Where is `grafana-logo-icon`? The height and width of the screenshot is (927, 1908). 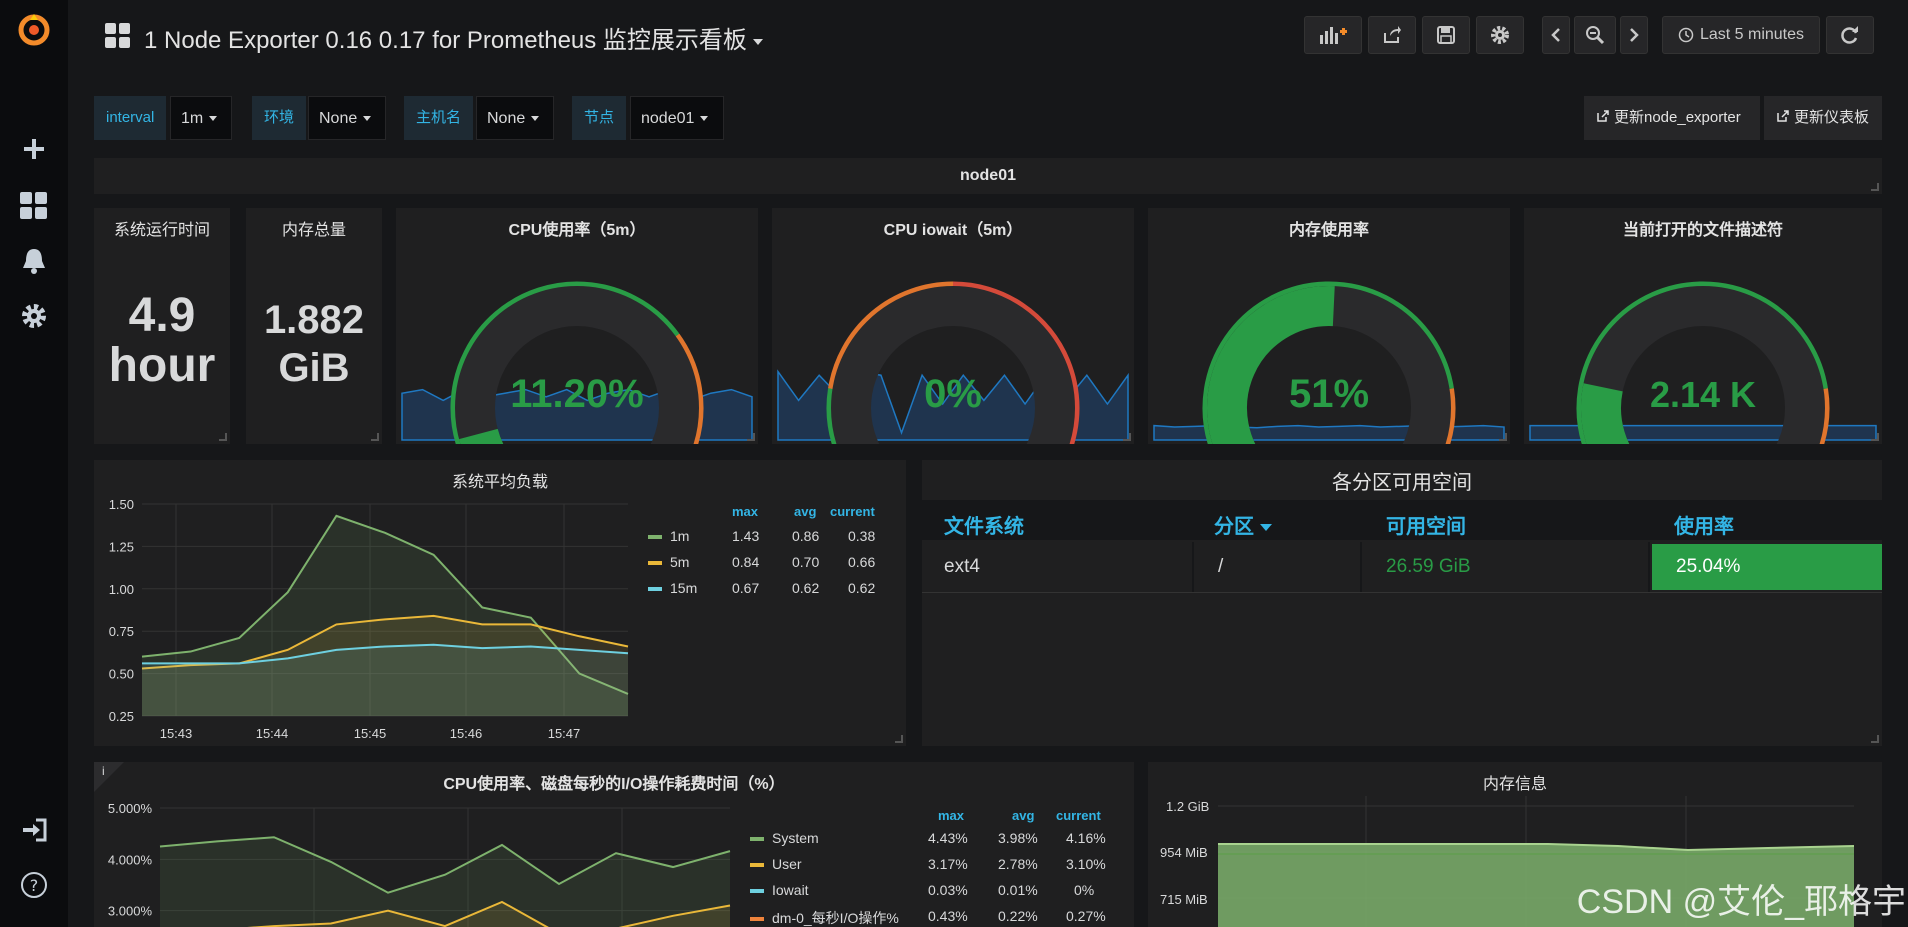
grafana-logo-icon is located at coordinates (34, 30).